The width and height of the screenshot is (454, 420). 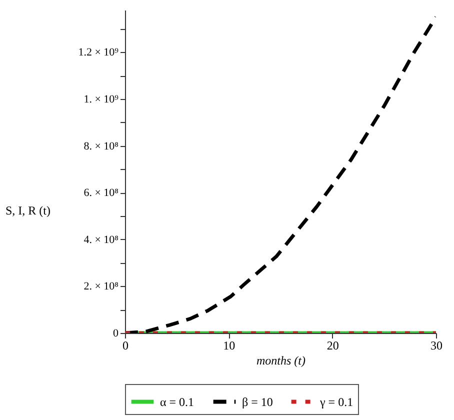 I want to click on y-tick-label: 0, so click(x=116, y=334).